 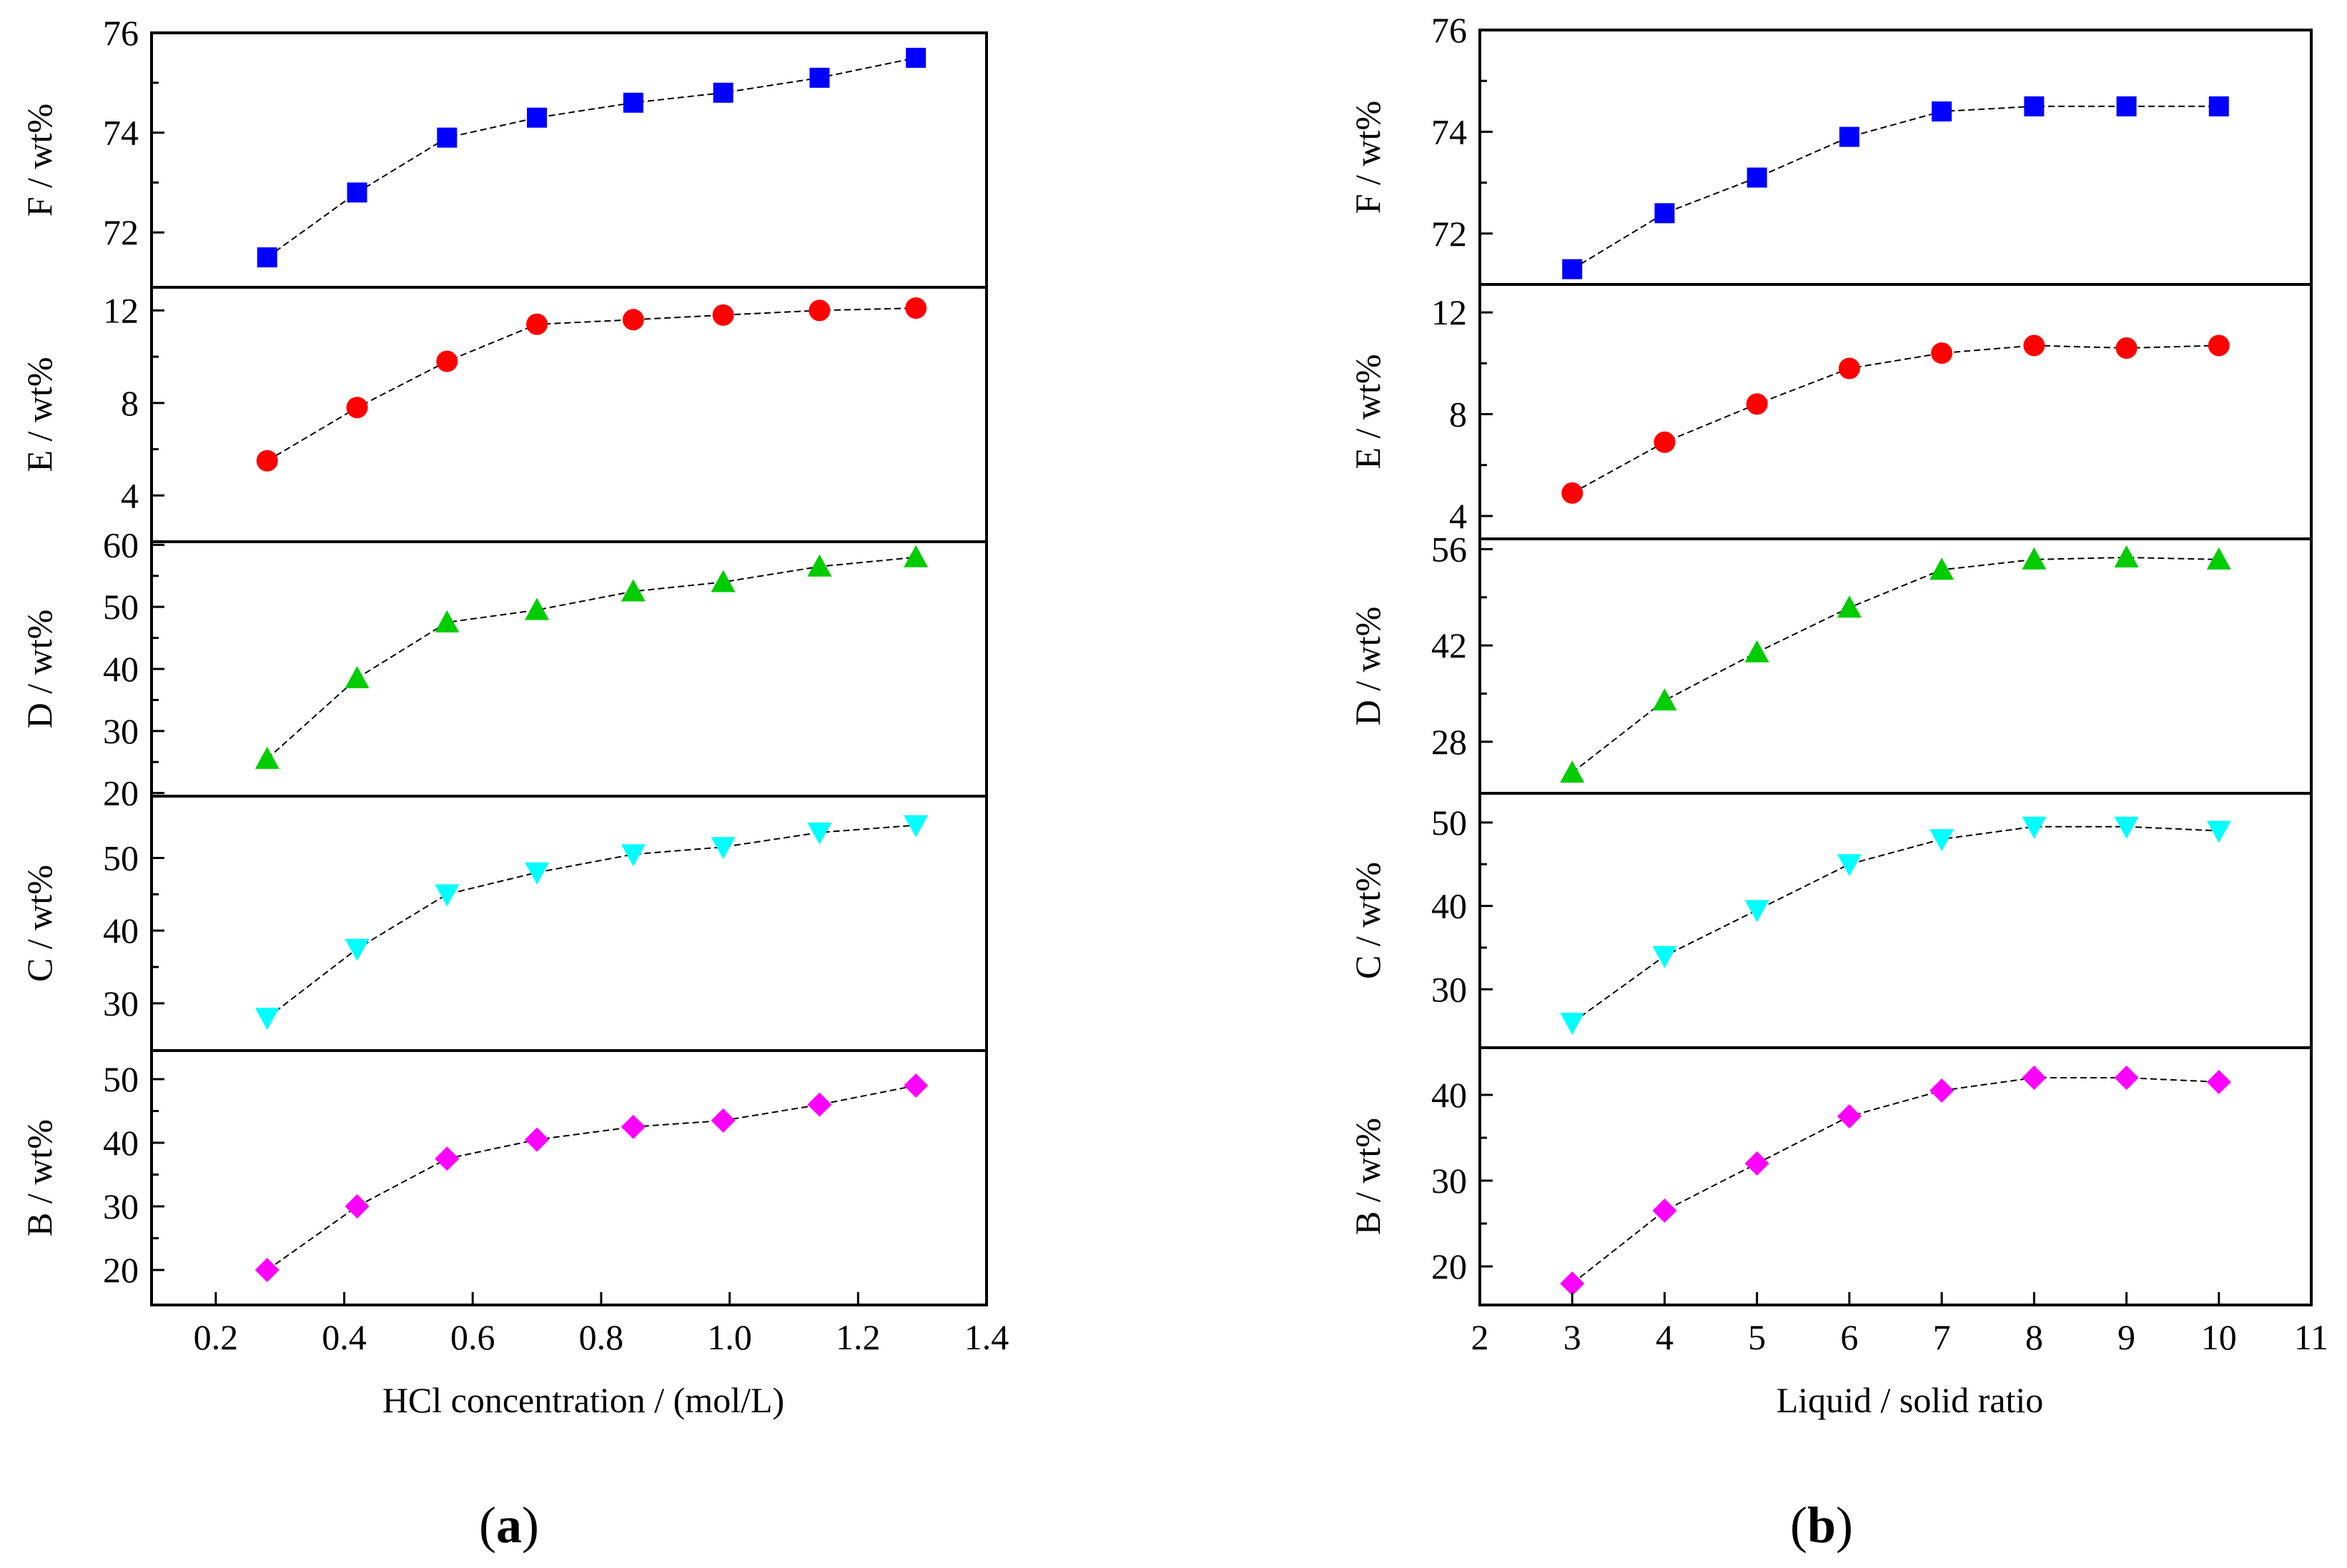 I want to click on series-line-C, so click(x=591, y=922).